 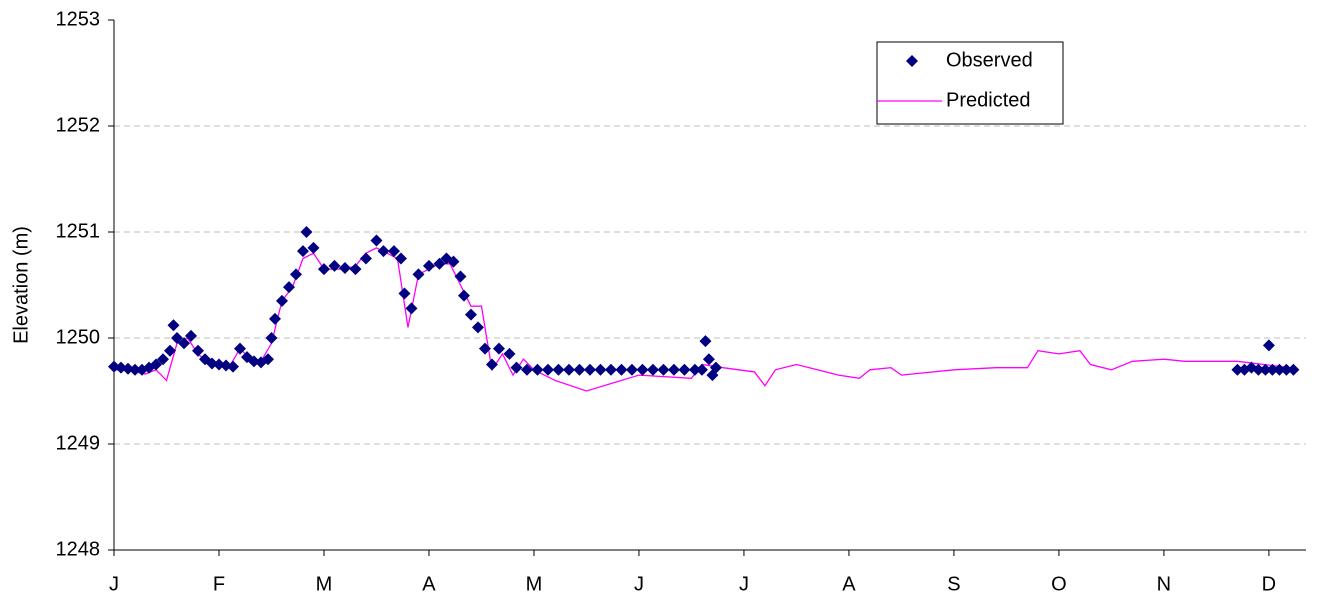 I want to click on y-tick-label: 1249, so click(x=78, y=443).